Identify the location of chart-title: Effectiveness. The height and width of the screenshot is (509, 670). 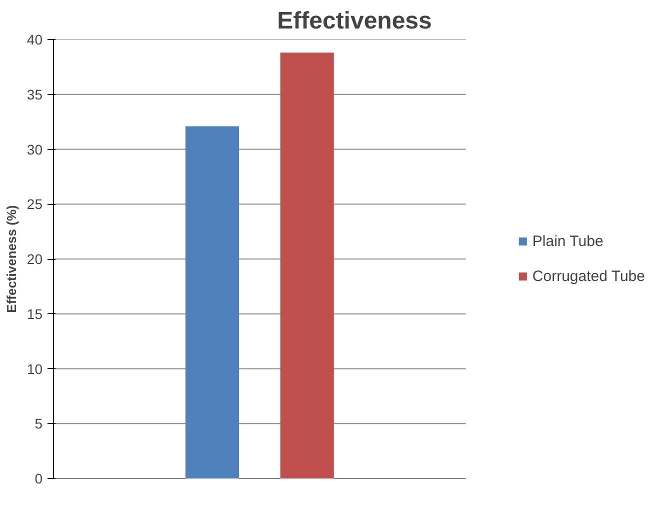
(354, 21).